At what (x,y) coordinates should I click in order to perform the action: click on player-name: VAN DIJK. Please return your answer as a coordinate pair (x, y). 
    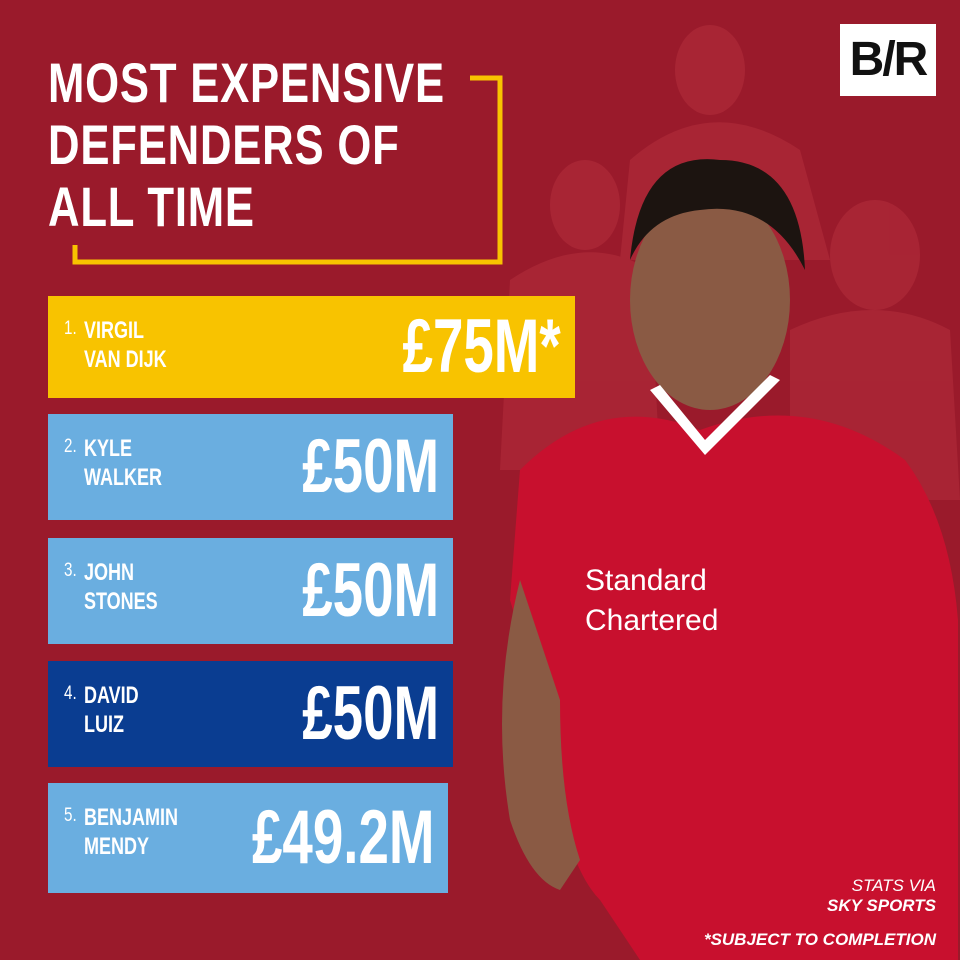
    Looking at the image, I should click on (125, 359).